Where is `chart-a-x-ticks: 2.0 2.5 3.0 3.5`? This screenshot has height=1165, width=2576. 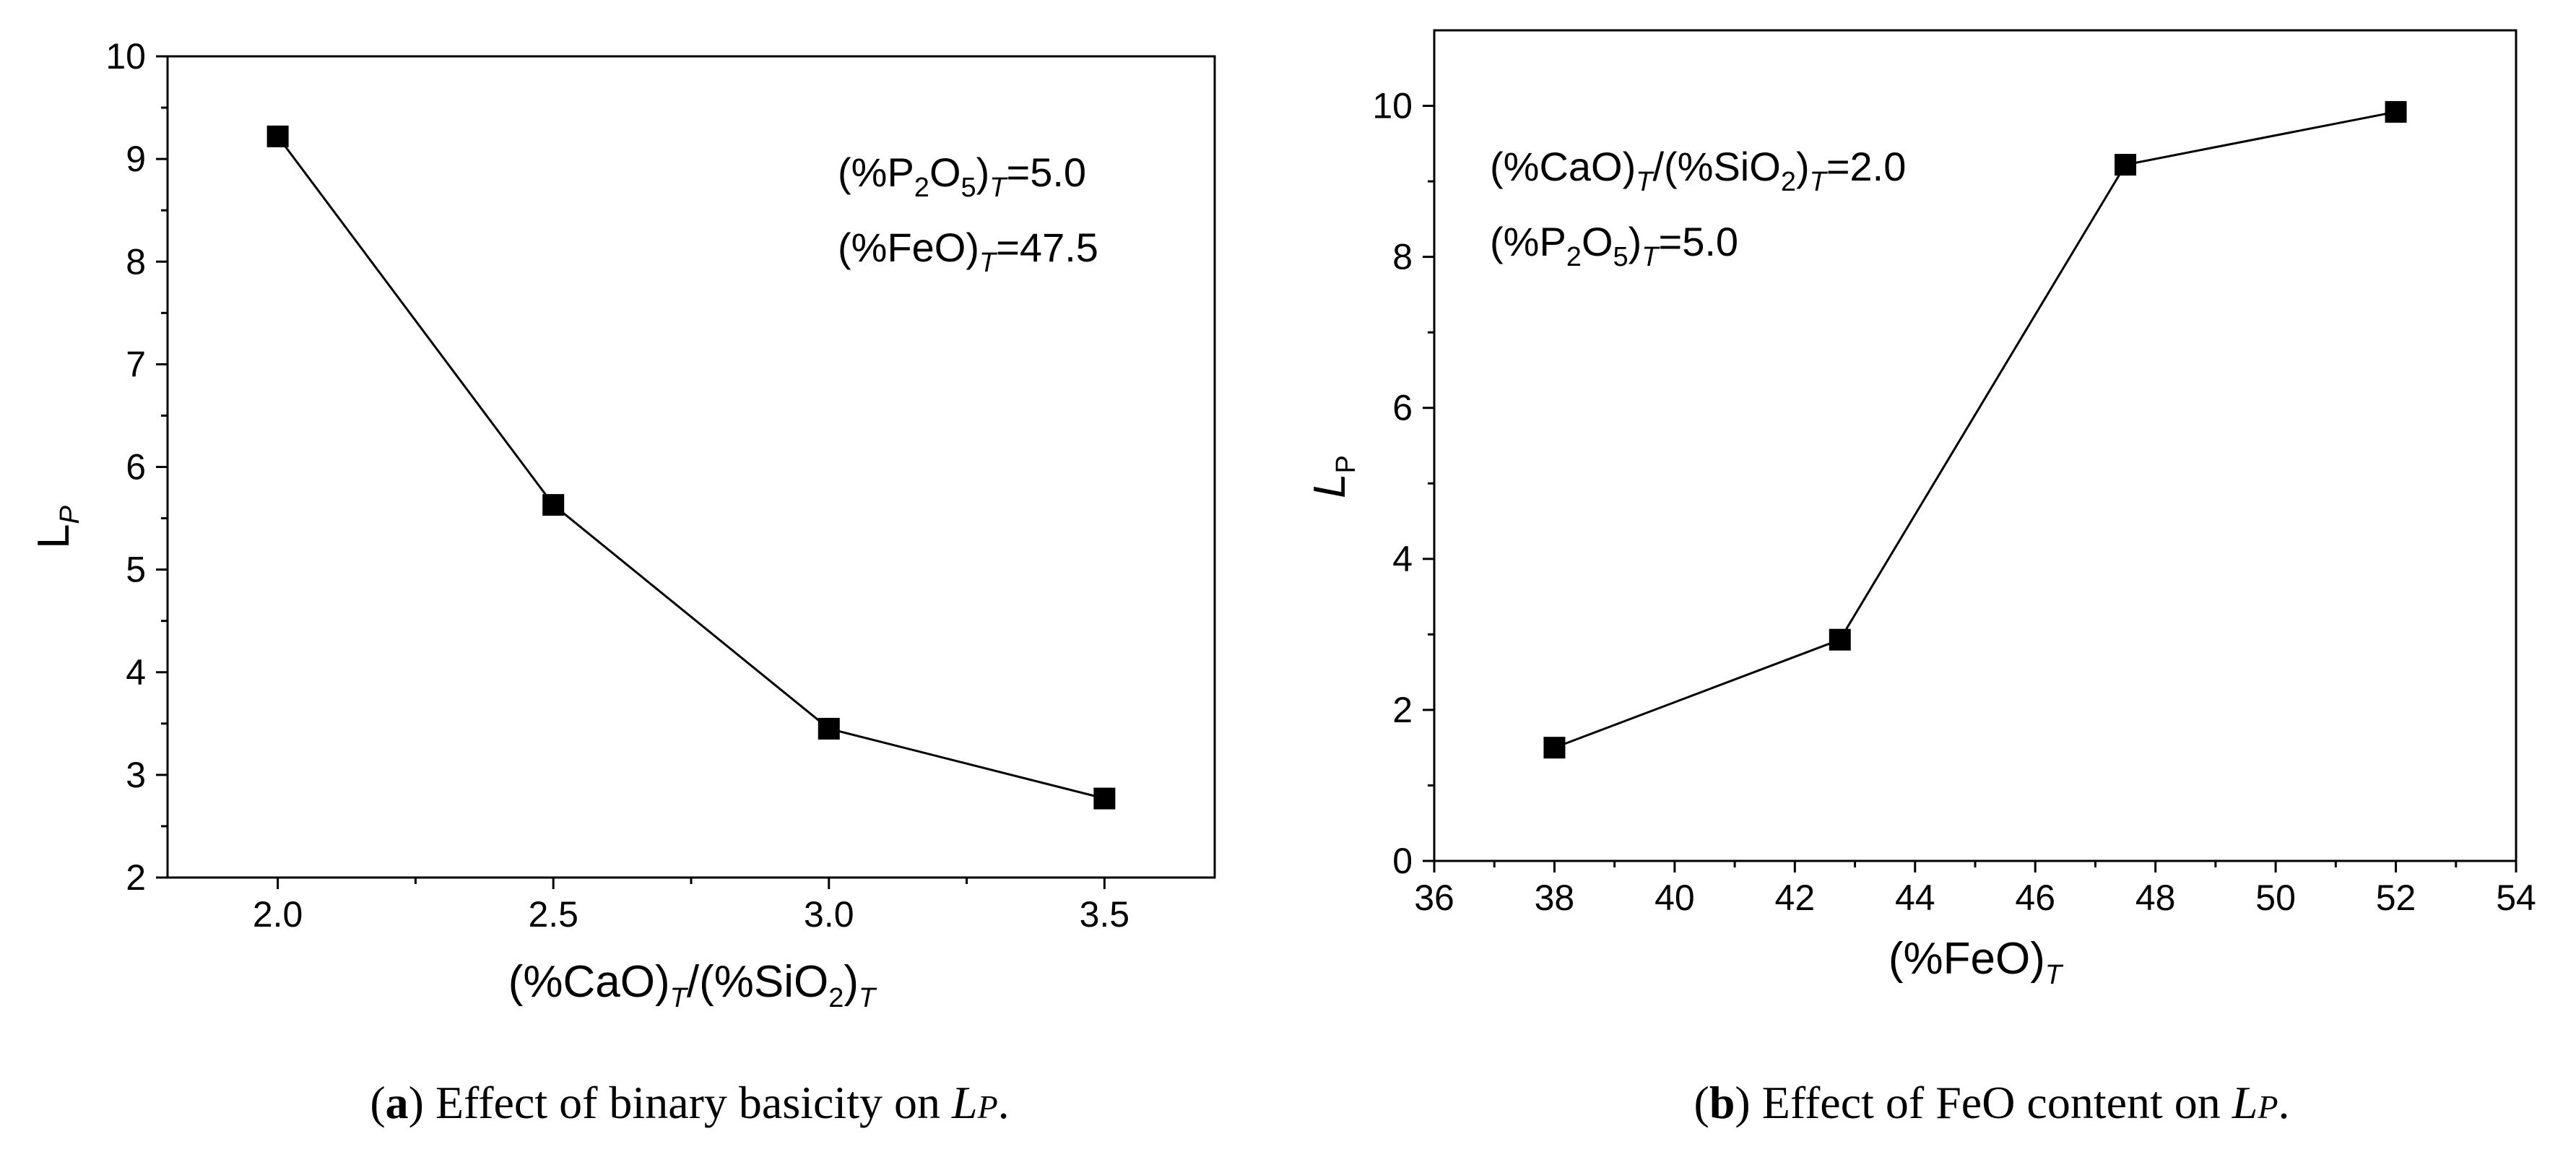 chart-a-x-ticks: 2.0 2.5 3.0 3.5 is located at coordinates (691, 906).